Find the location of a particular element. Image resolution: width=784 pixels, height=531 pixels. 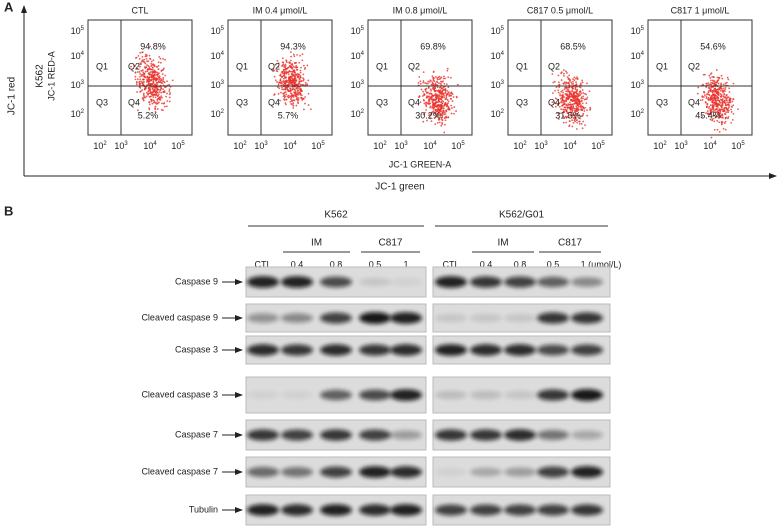

y-axis-label: JC-1 red is located at coordinates (12, 96).